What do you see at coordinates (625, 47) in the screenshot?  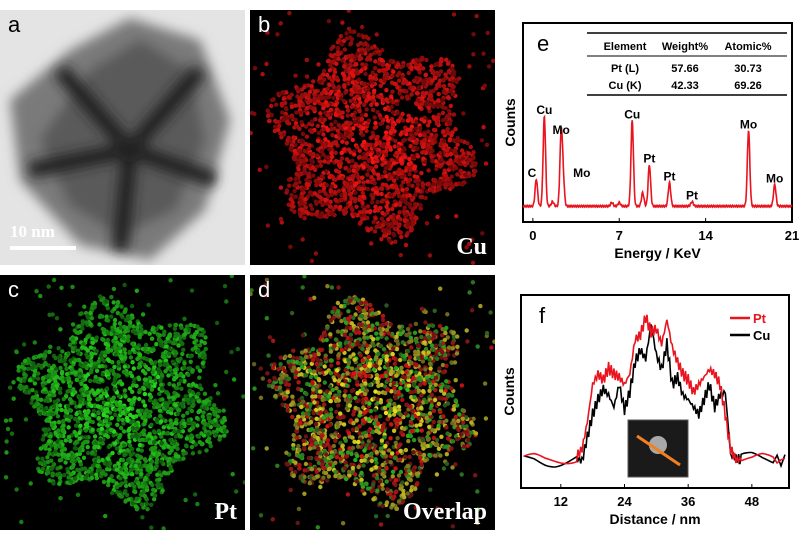 I see `table-header: Element` at bounding box center [625, 47].